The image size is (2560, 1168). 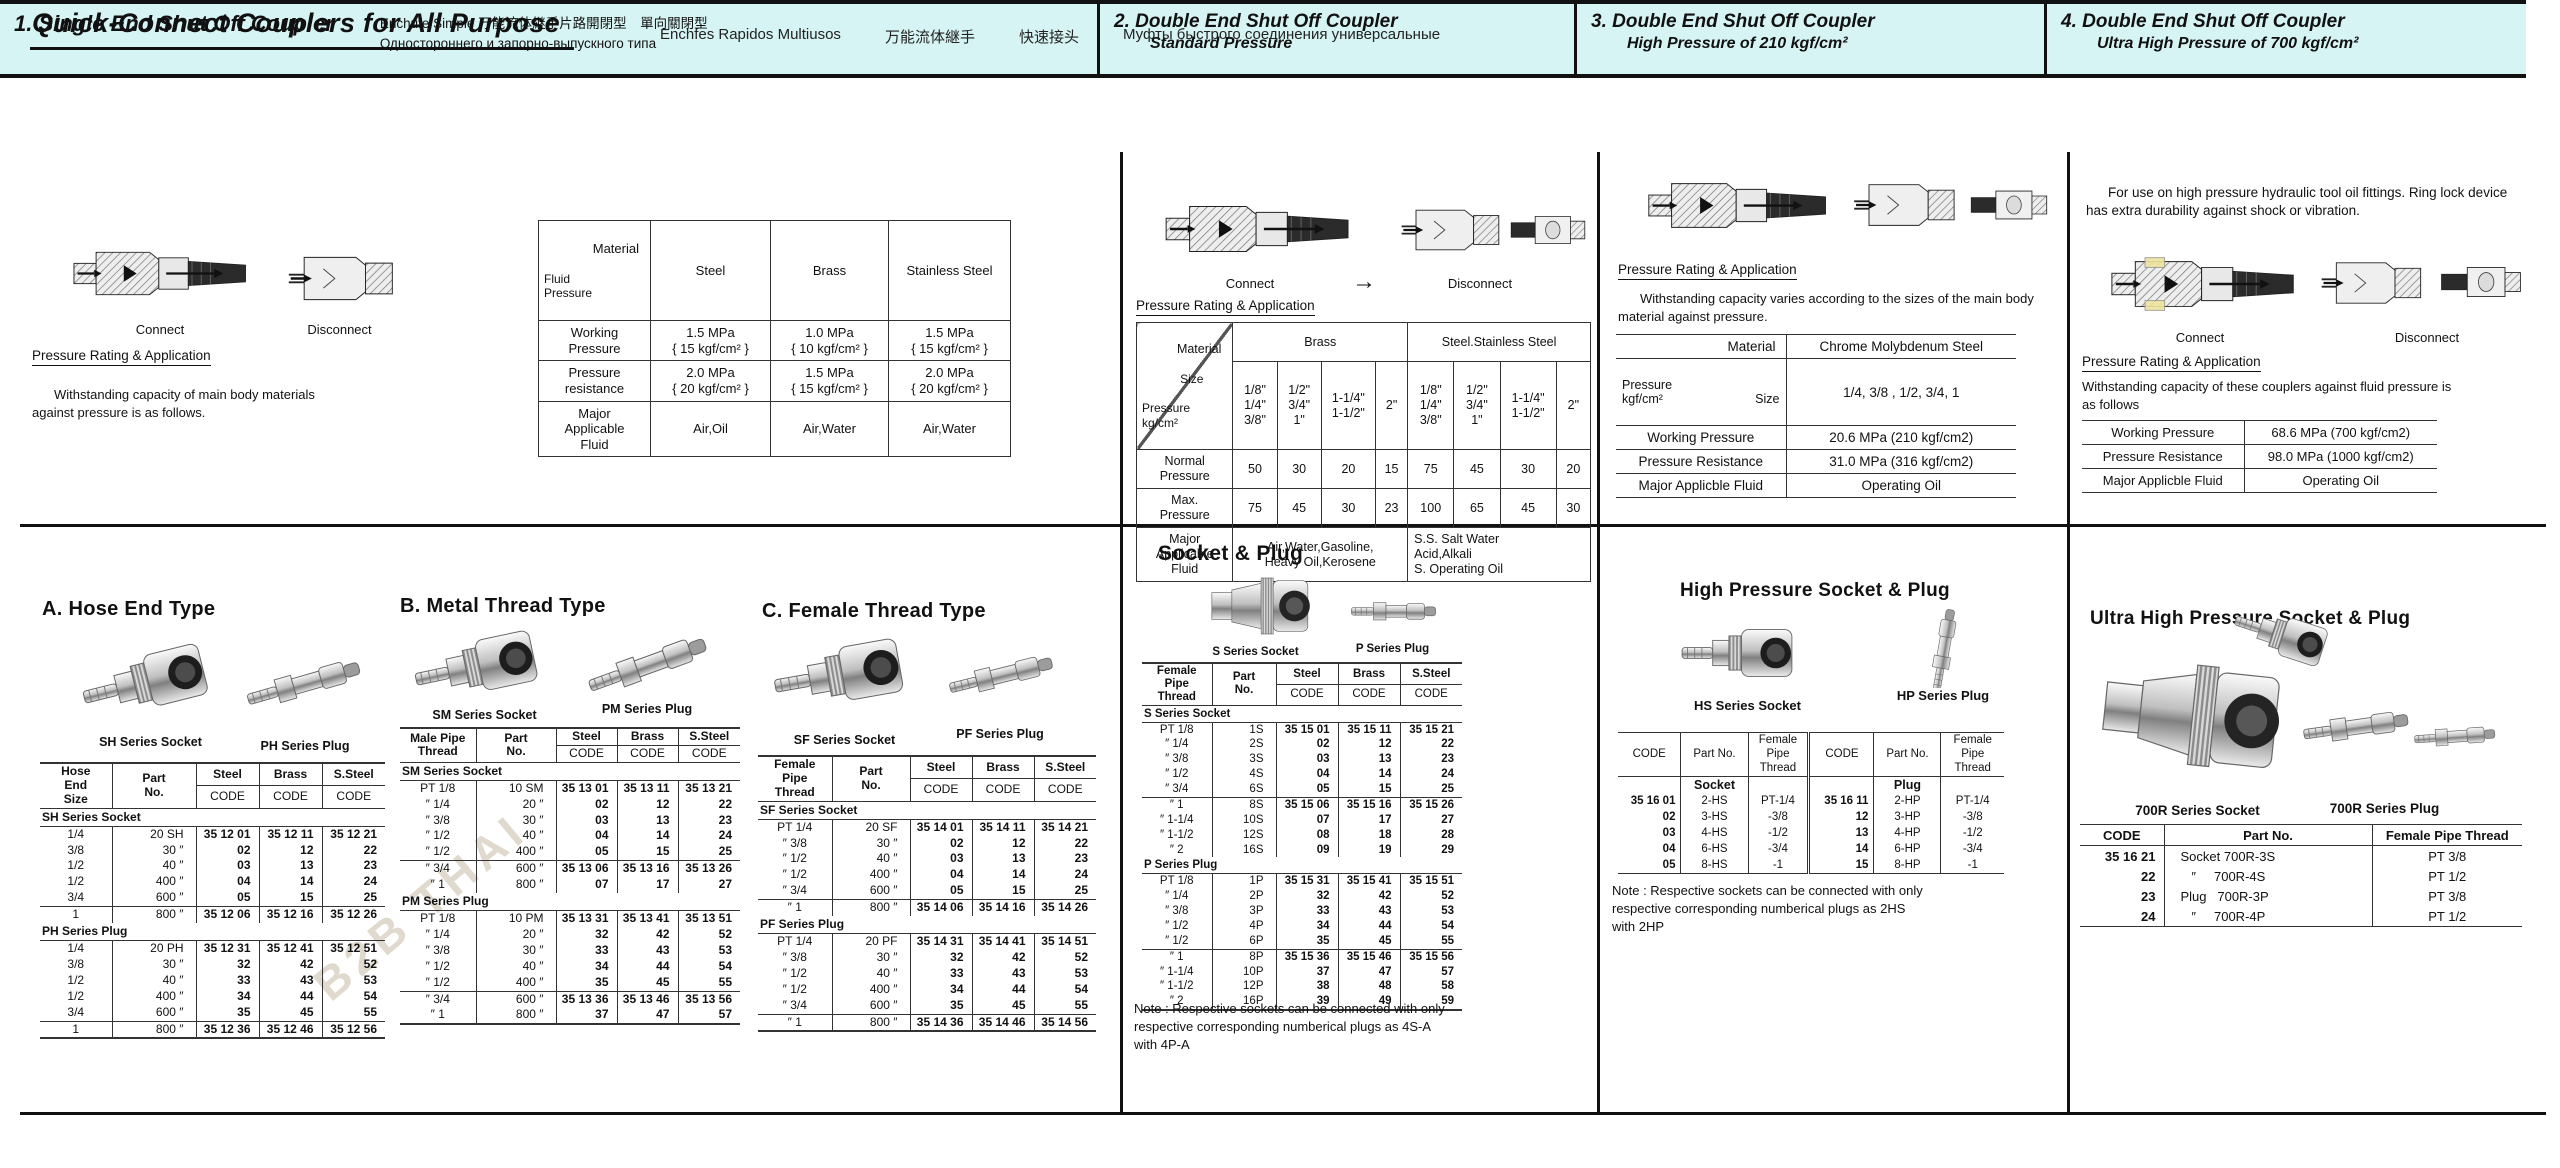 I want to click on table-row: 3/8 30 ″ 02 12 22, so click(x=212, y=850).